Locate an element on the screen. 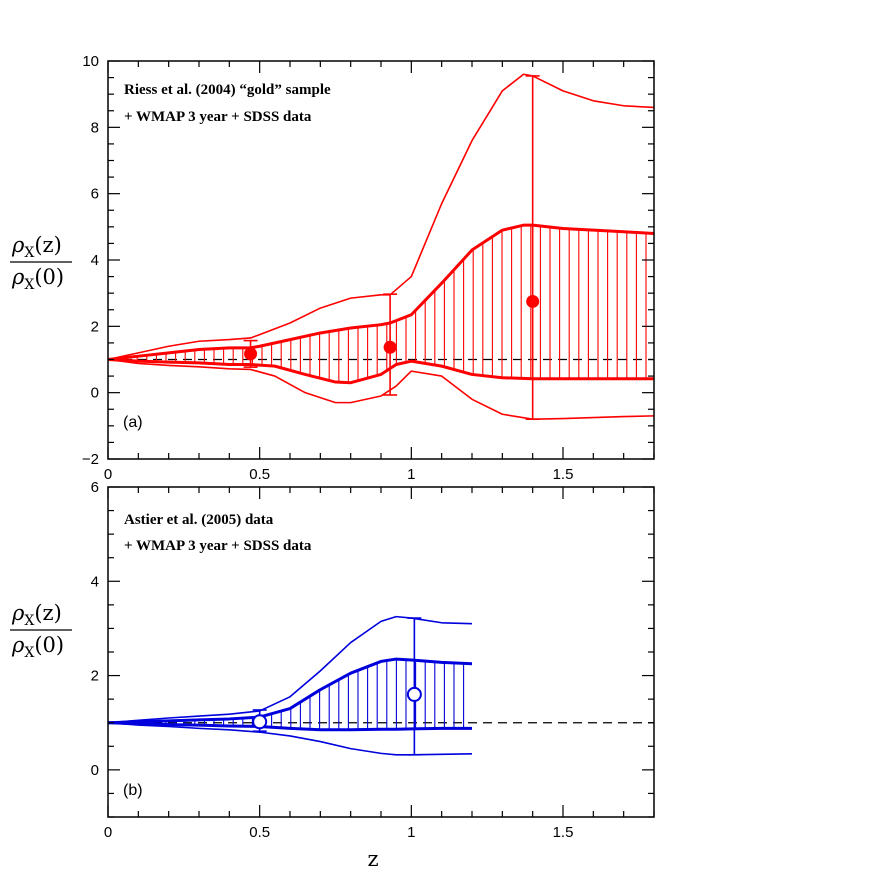 The width and height of the screenshot is (872, 872). panel-b-x-tick-label: 1 is located at coordinates (411, 832).